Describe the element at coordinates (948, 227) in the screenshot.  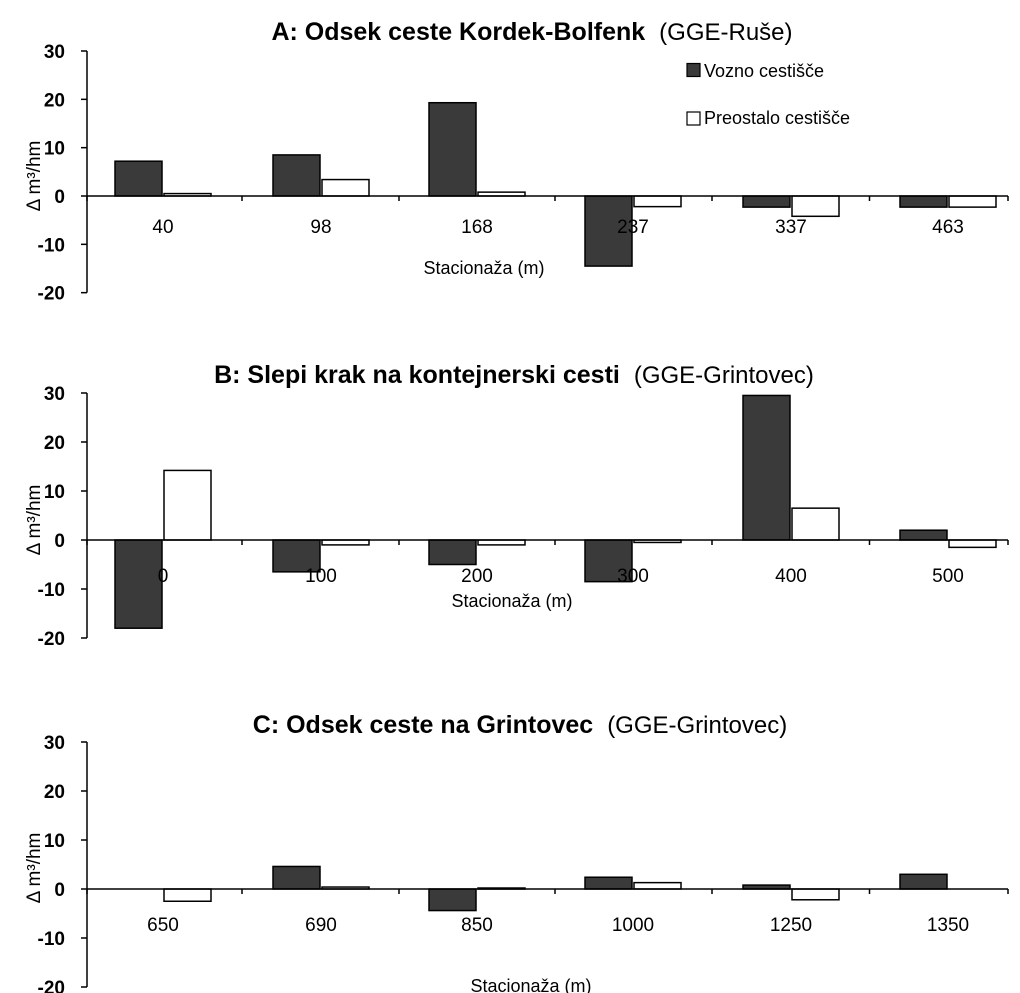
I see `x-tick-label: 463` at that location.